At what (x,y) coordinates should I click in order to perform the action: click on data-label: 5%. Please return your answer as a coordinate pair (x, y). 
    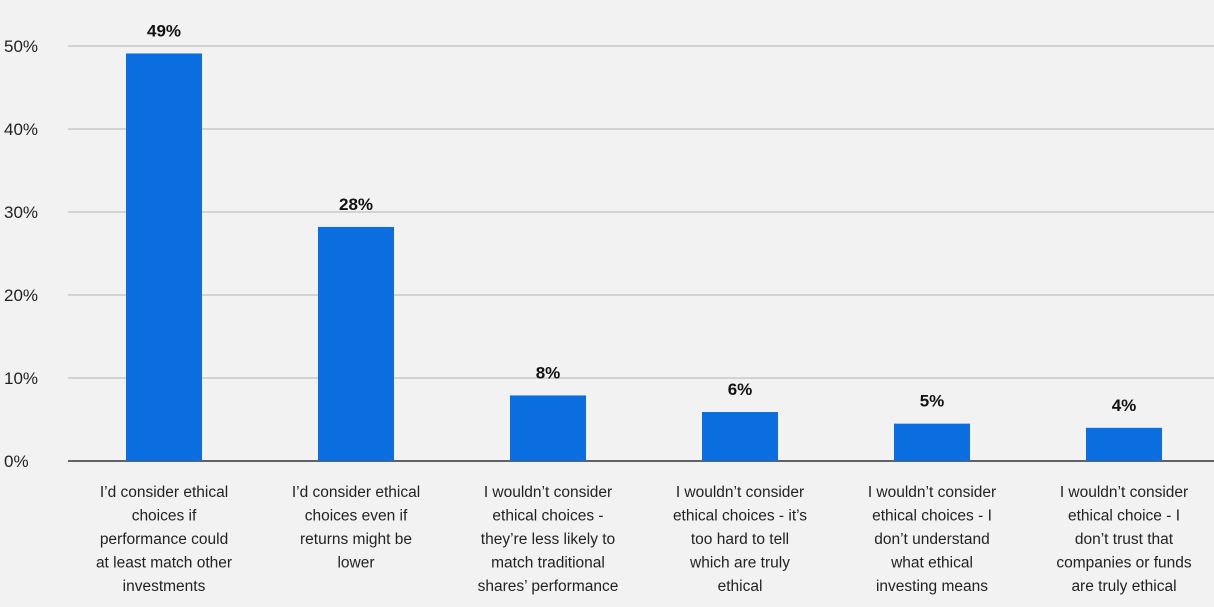
    Looking at the image, I should click on (932, 401).